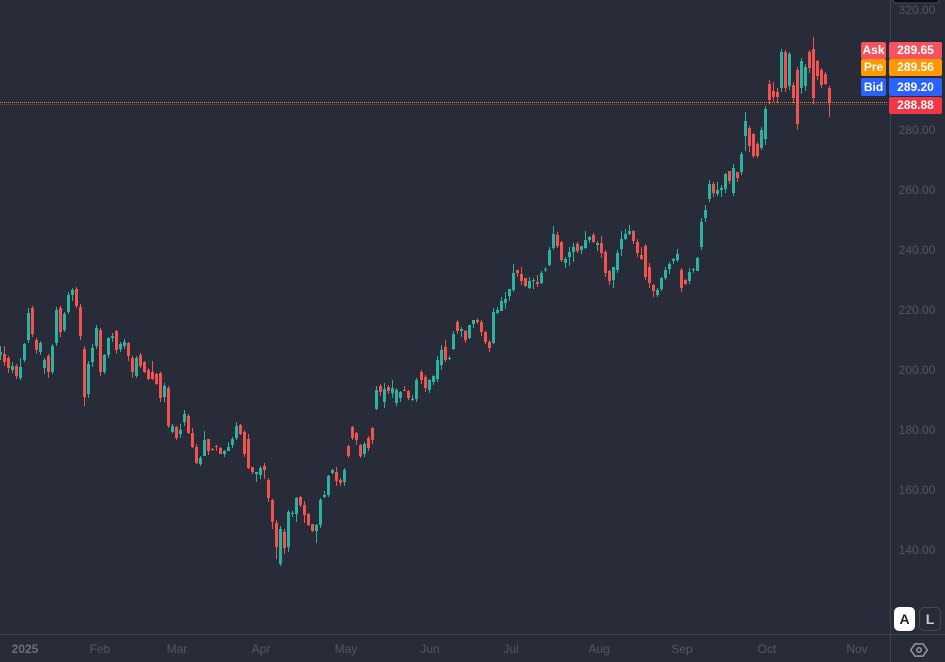  Describe the element at coordinates (346, 649) in the screenshot. I see `svg-text: May` at that location.